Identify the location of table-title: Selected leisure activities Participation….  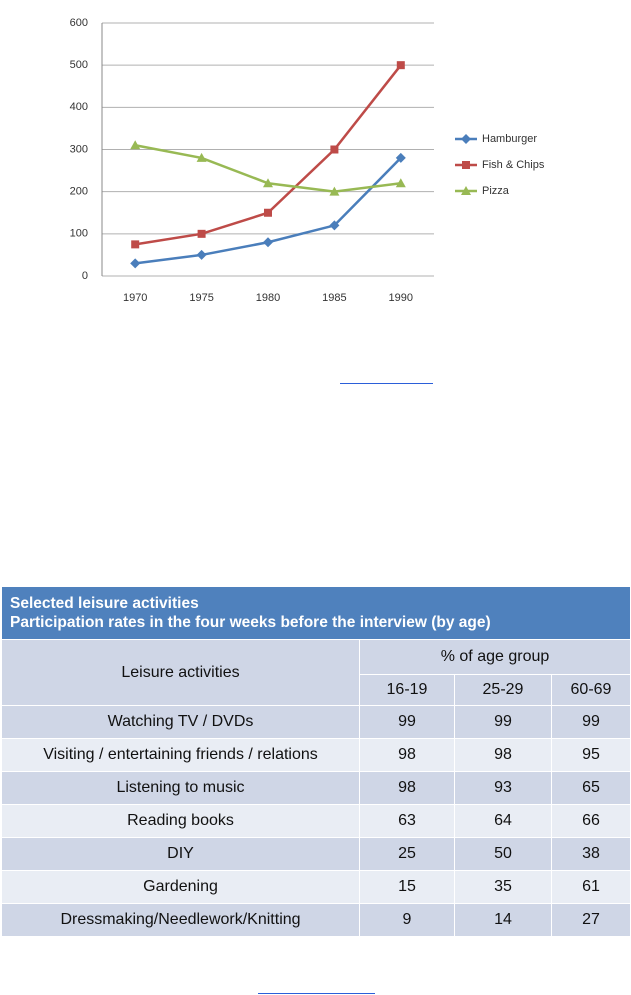
(316, 613).